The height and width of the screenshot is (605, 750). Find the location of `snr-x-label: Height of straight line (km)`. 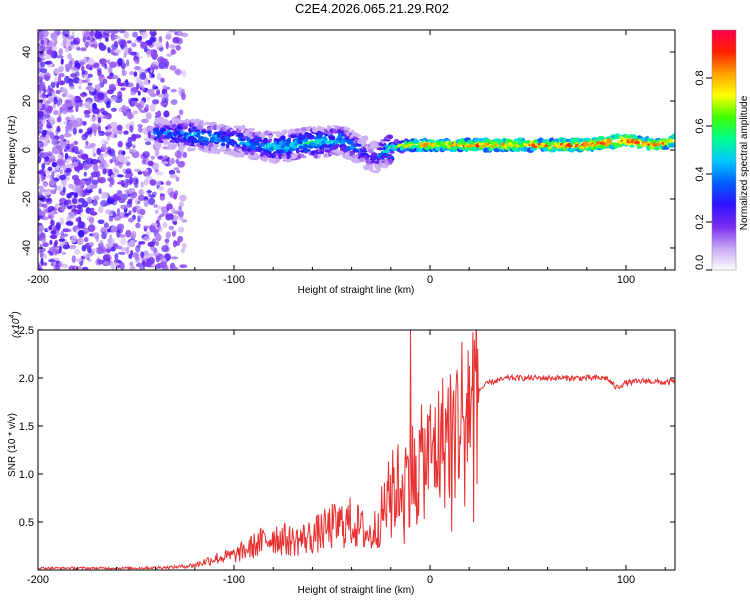

snr-x-label: Height of straight line (km) is located at coordinates (356, 590).